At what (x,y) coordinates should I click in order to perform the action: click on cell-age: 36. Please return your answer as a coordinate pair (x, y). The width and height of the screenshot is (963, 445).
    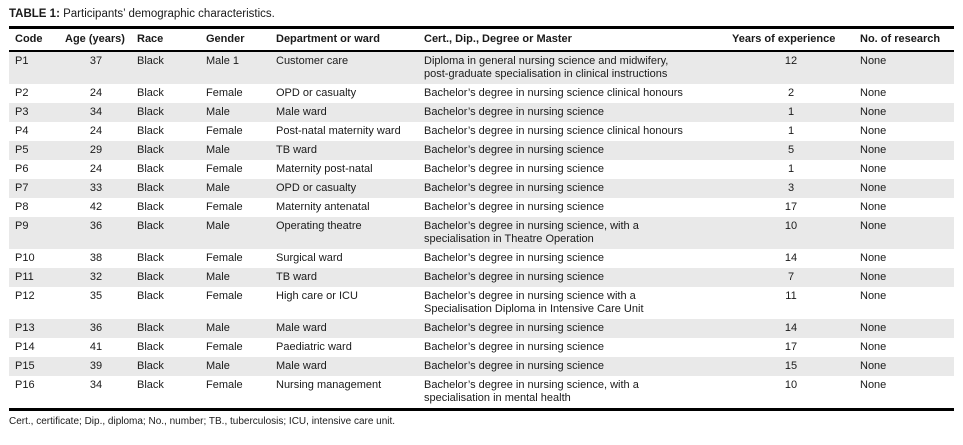
    Looking at the image, I should click on (95, 328).